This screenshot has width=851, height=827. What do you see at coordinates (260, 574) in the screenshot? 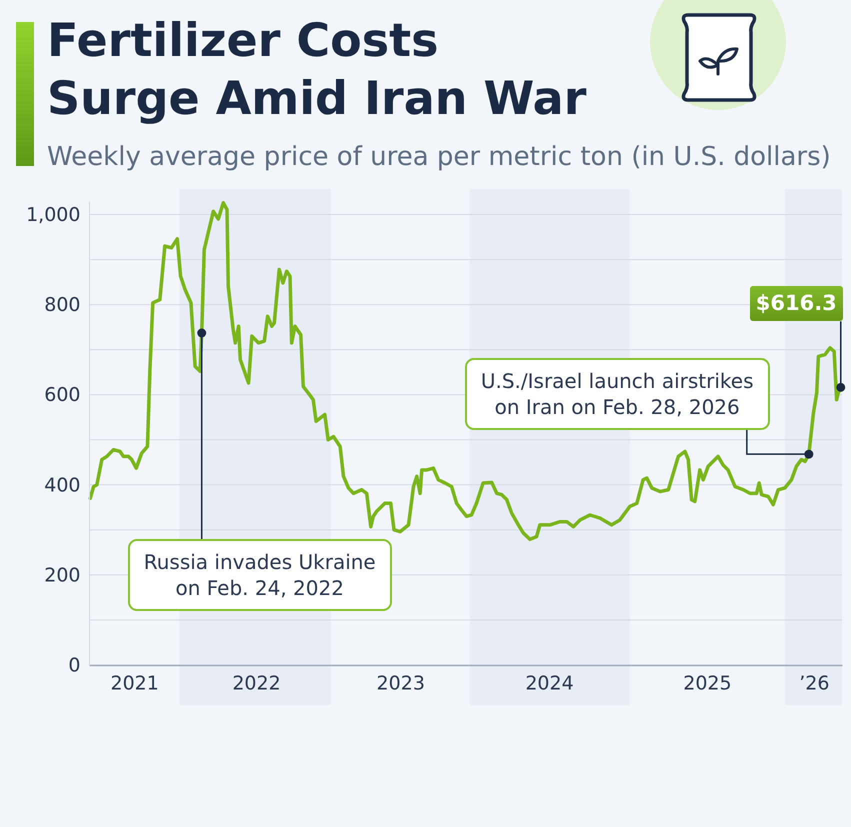
I see `annotation: Russia invades Ukraine on Feb. 24, 2022` at bounding box center [260, 574].